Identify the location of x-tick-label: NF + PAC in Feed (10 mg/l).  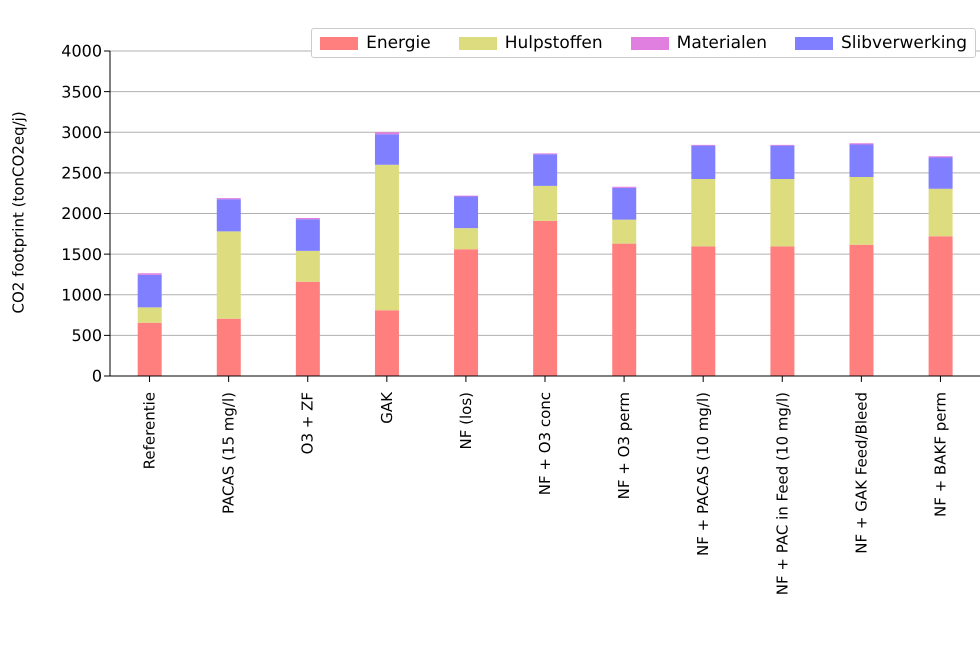
(782, 494).